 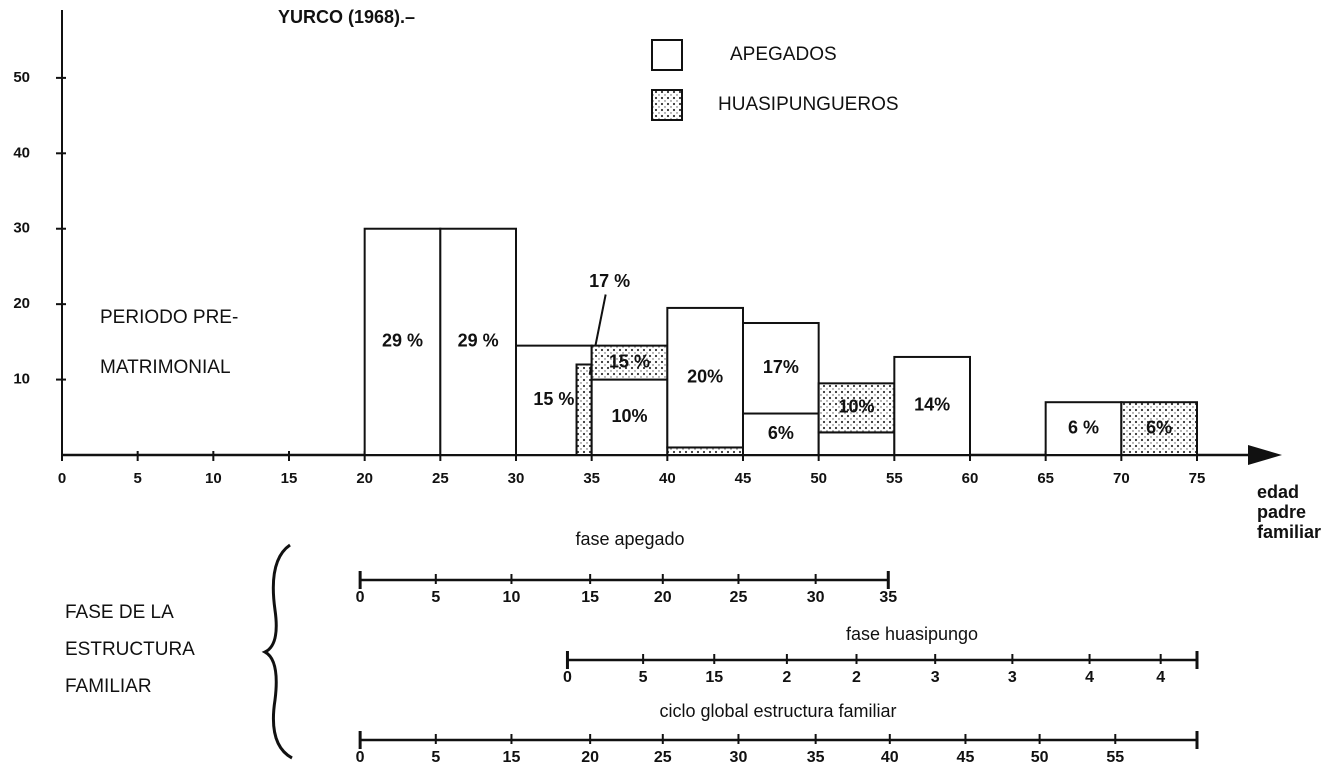 What do you see at coordinates (591, 478) in the screenshot?
I see `x-tick-label: 35` at bounding box center [591, 478].